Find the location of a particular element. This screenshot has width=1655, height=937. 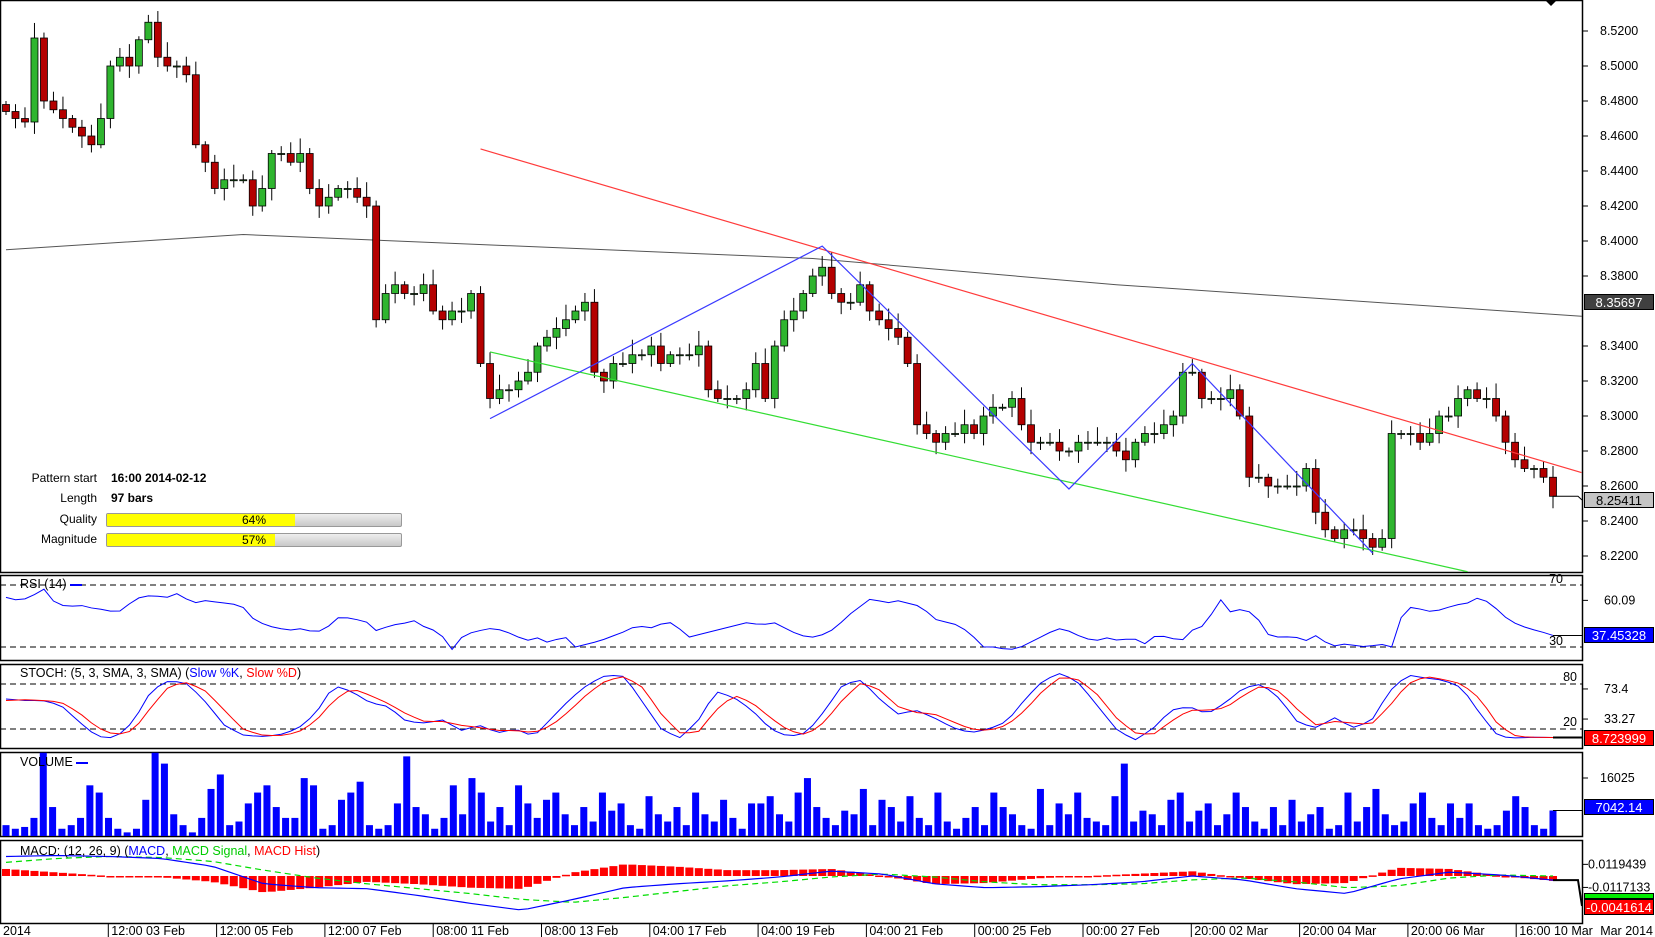

pattern-start-label: Pattern start is located at coordinates (64, 478).